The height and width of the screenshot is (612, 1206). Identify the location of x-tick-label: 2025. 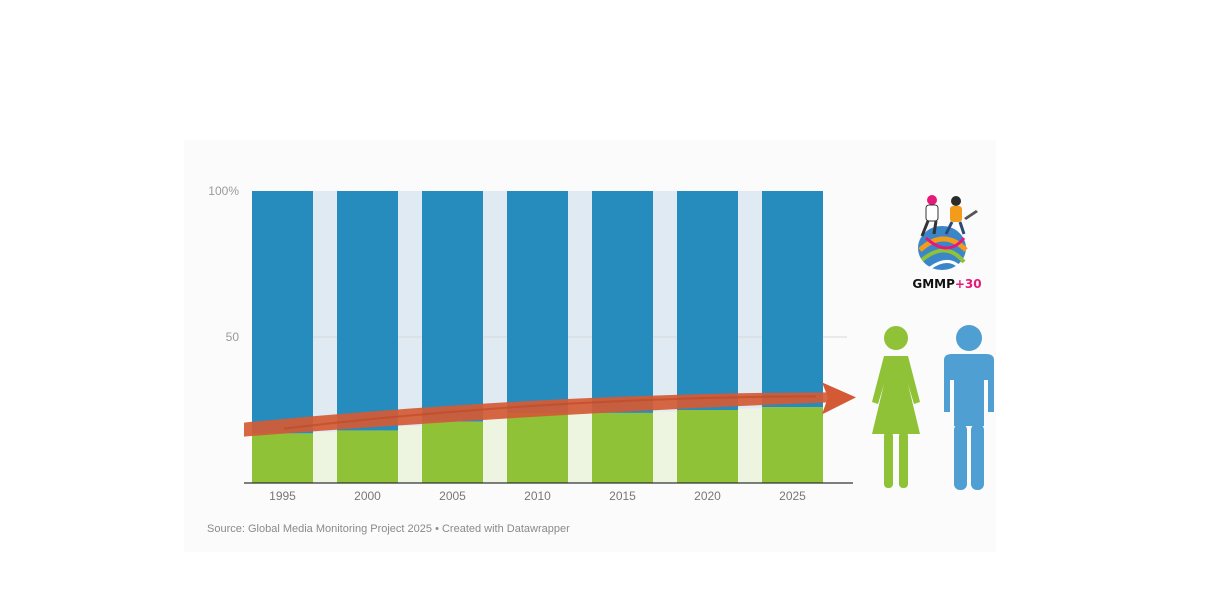
(792, 496).